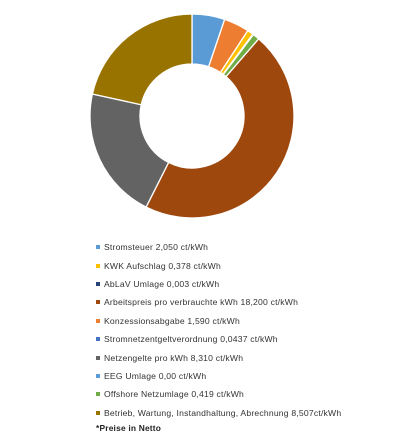 The image size is (400, 448). I want to click on legend-label: EEG Umlage 0,00 ct/kWh, so click(155, 375).